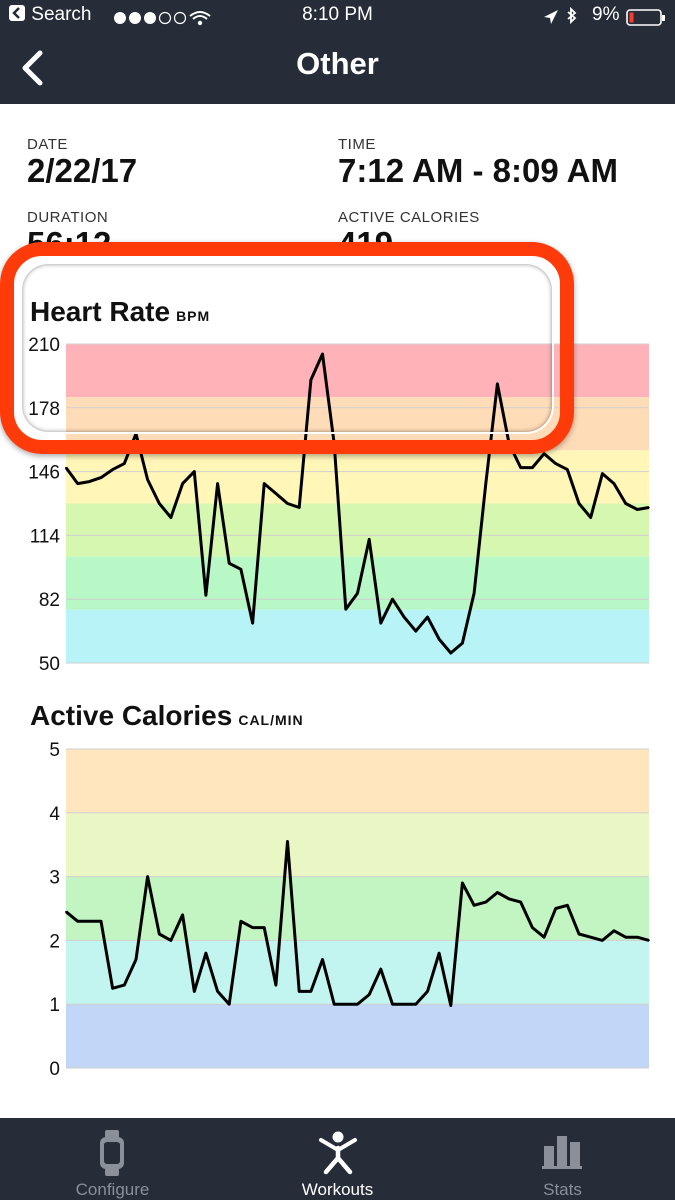  What do you see at coordinates (47, 144) in the screenshot?
I see `date-label: DATE` at bounding box center [47, 144].